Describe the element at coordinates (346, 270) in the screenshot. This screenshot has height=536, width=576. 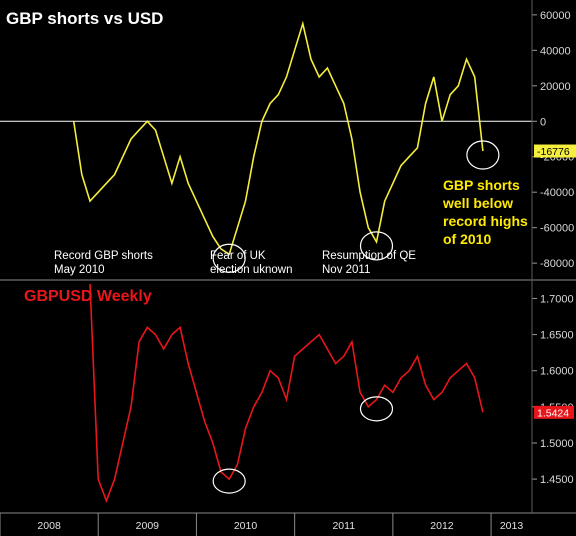
I see `annotation-qe-line2: Nov 2011` at that location.